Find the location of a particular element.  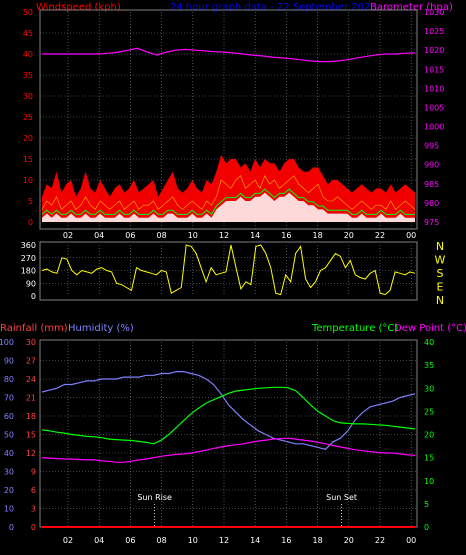

y-tick-label: 40 is located at coordinates (28, 54).